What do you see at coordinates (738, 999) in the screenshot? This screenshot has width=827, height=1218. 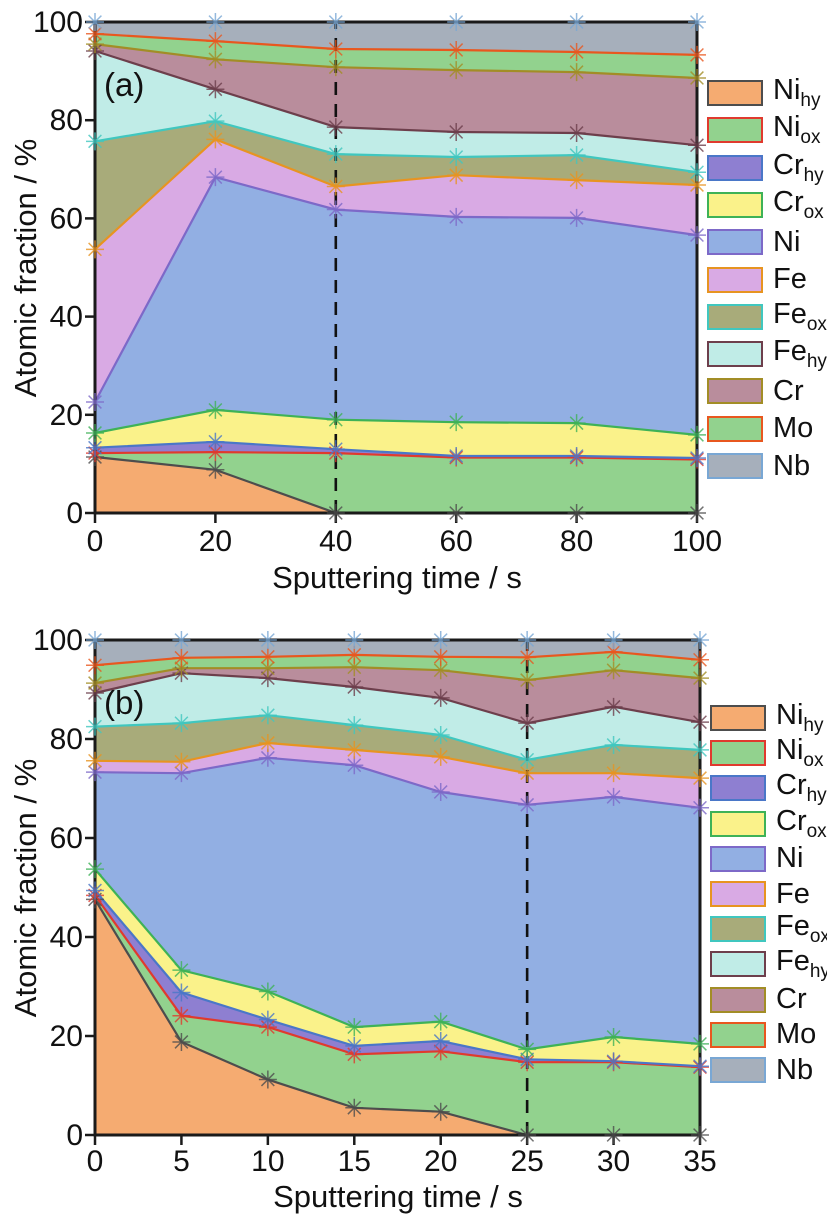 I see `legend-swatch-Cr` at bounding box center [738, 999].